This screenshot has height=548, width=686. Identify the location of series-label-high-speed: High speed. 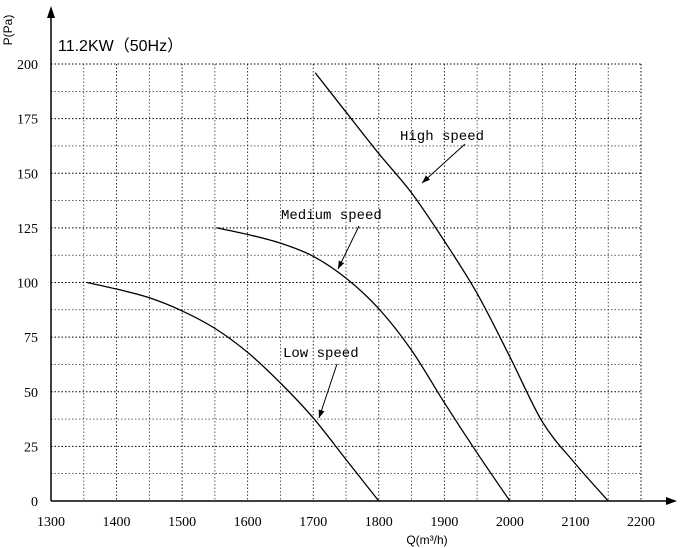
(442, 137).